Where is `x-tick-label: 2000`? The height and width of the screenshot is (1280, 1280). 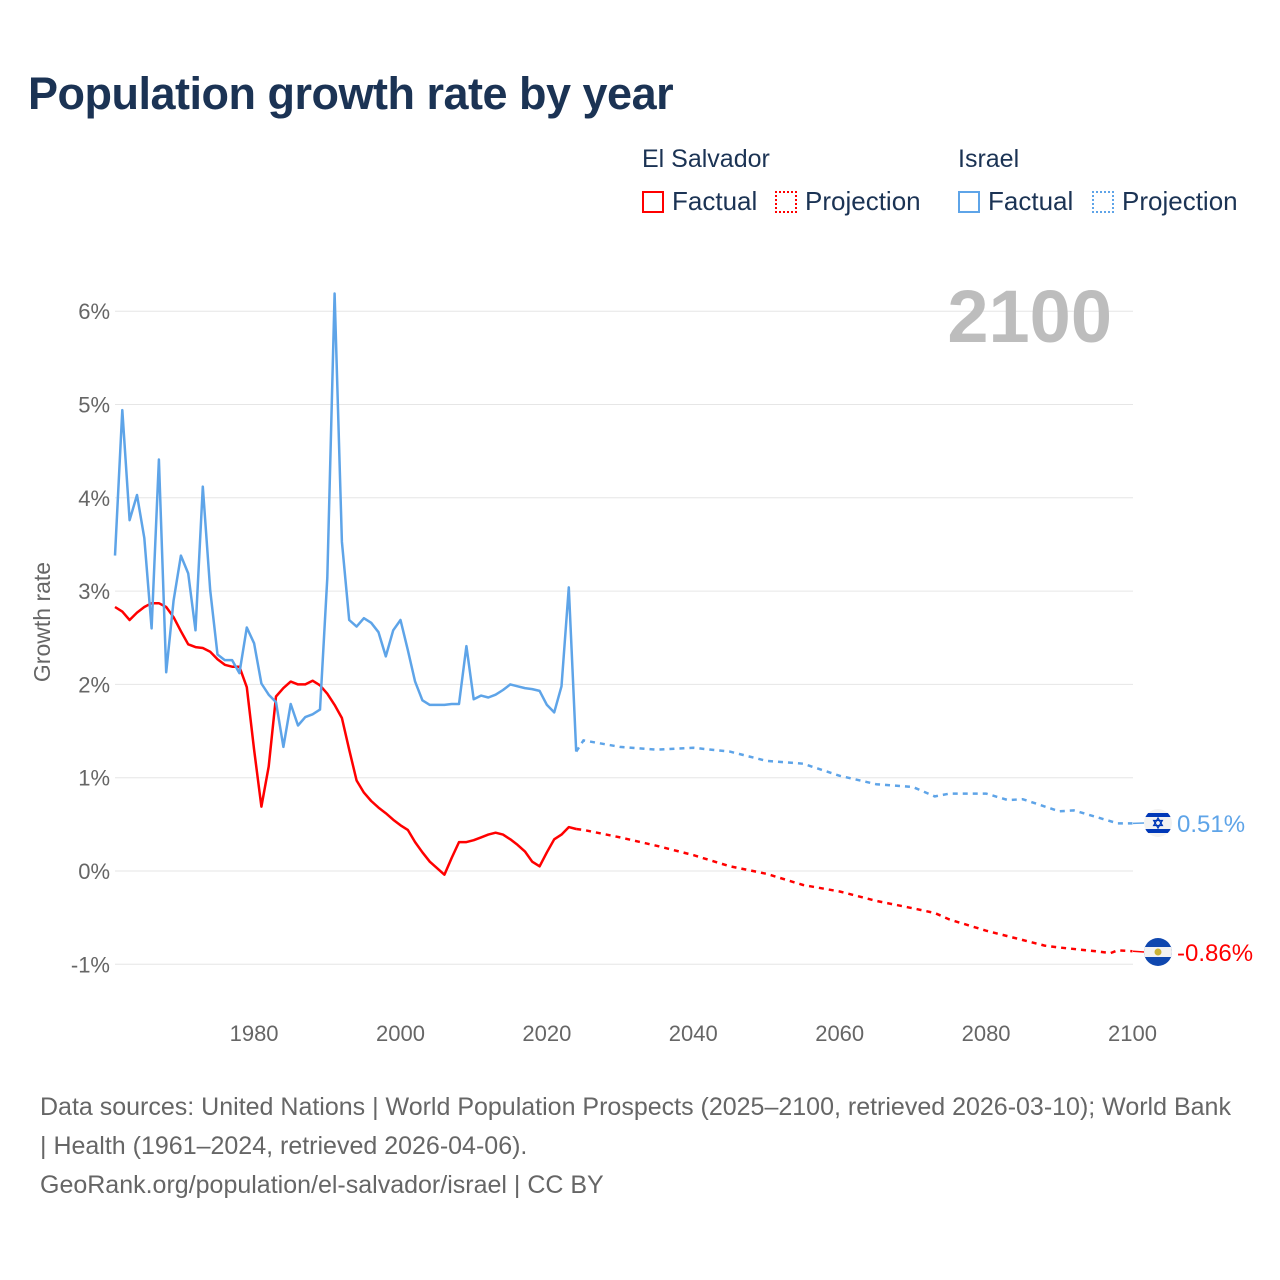 x-tick-label: 2000 is located at coordinates (400, 1033).